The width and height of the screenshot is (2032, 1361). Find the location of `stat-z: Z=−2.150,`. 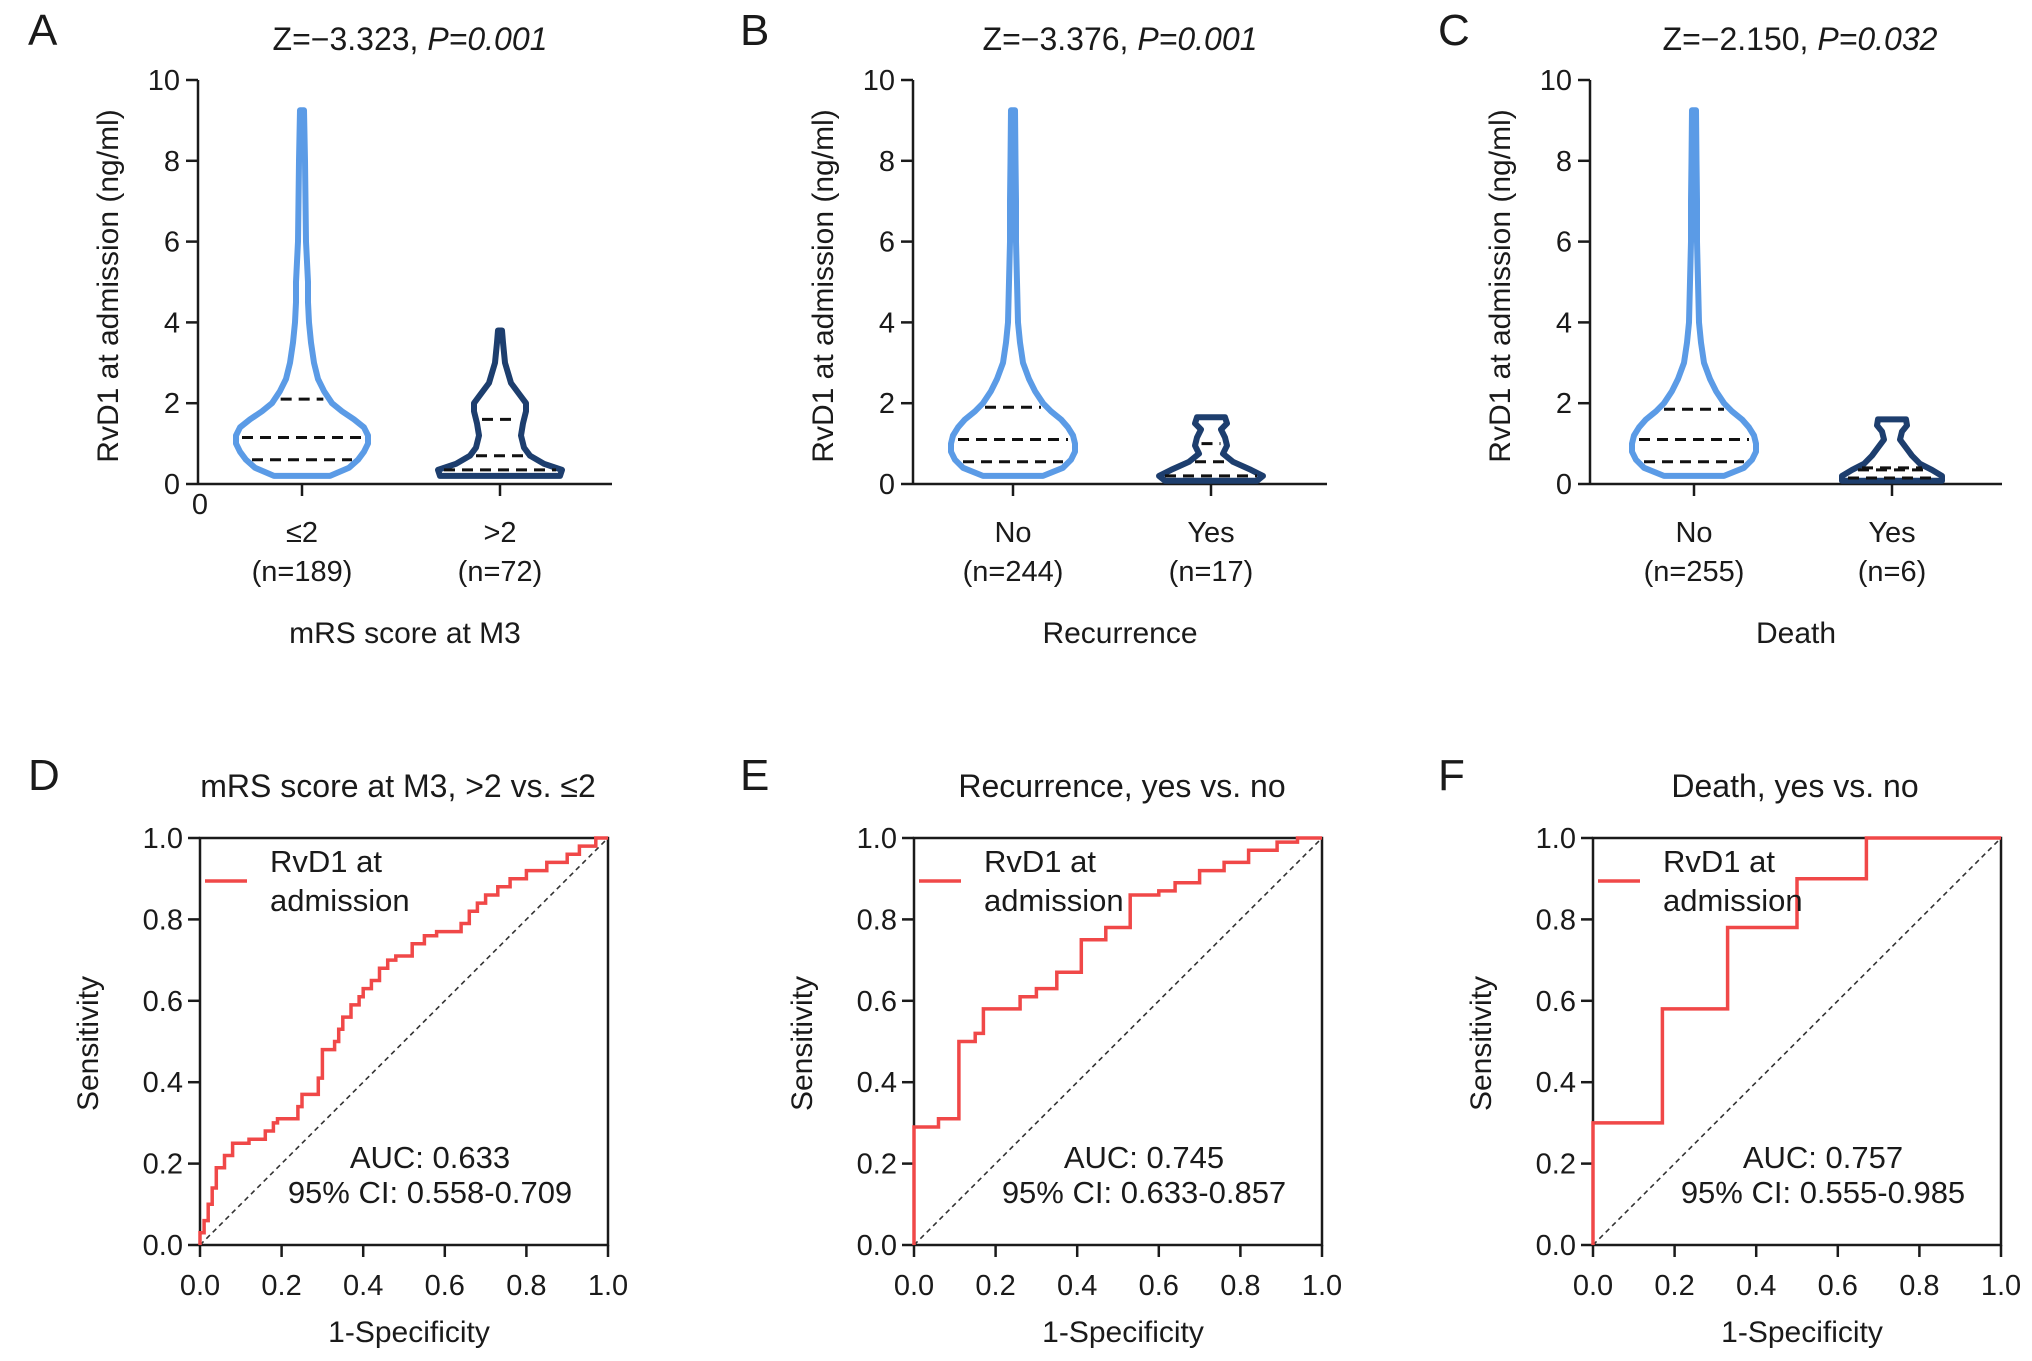

stat-z: Z=−2.150, is located at coordinates (1740, 39).